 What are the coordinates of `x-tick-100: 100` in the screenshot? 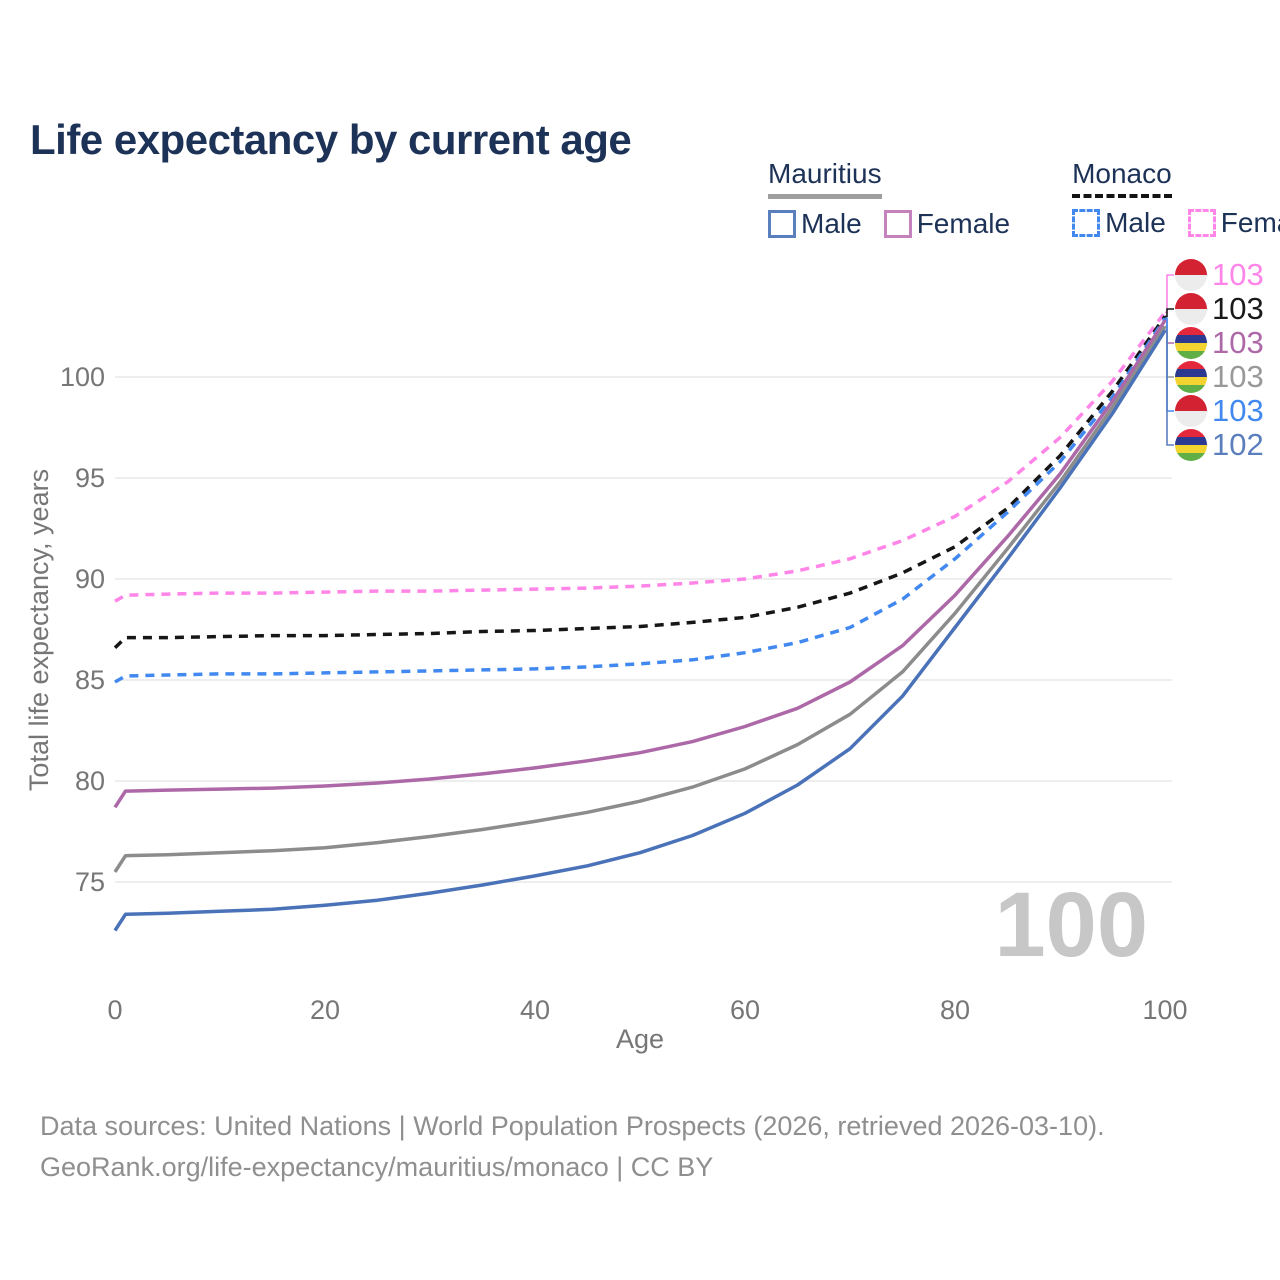 It's located at (1164, 1010).